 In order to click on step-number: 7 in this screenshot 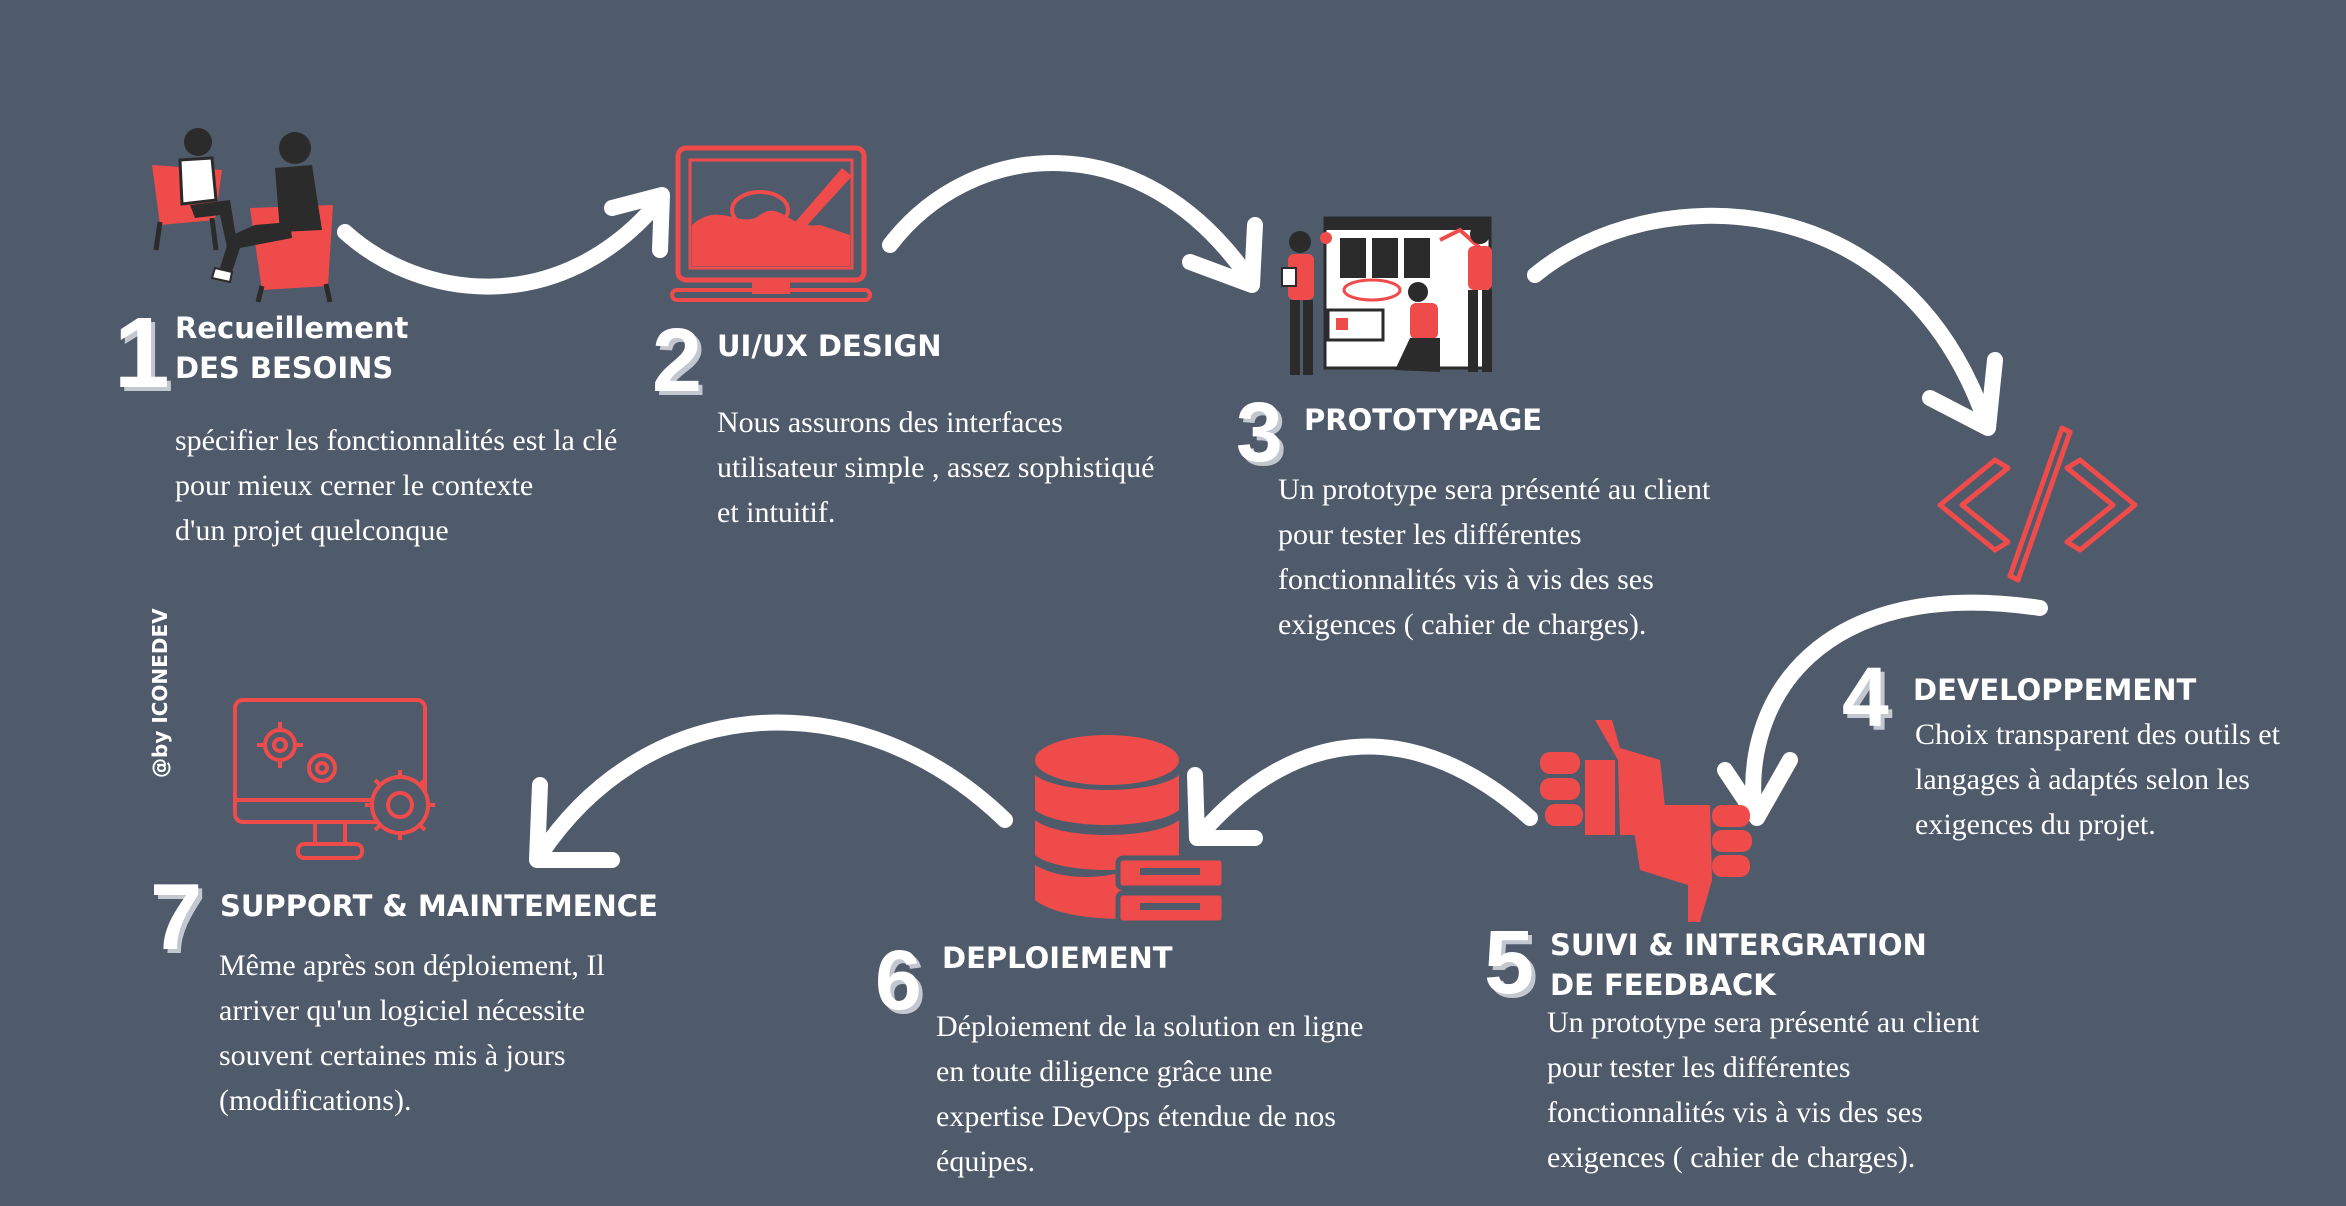, I will do `click(176, 916)`.